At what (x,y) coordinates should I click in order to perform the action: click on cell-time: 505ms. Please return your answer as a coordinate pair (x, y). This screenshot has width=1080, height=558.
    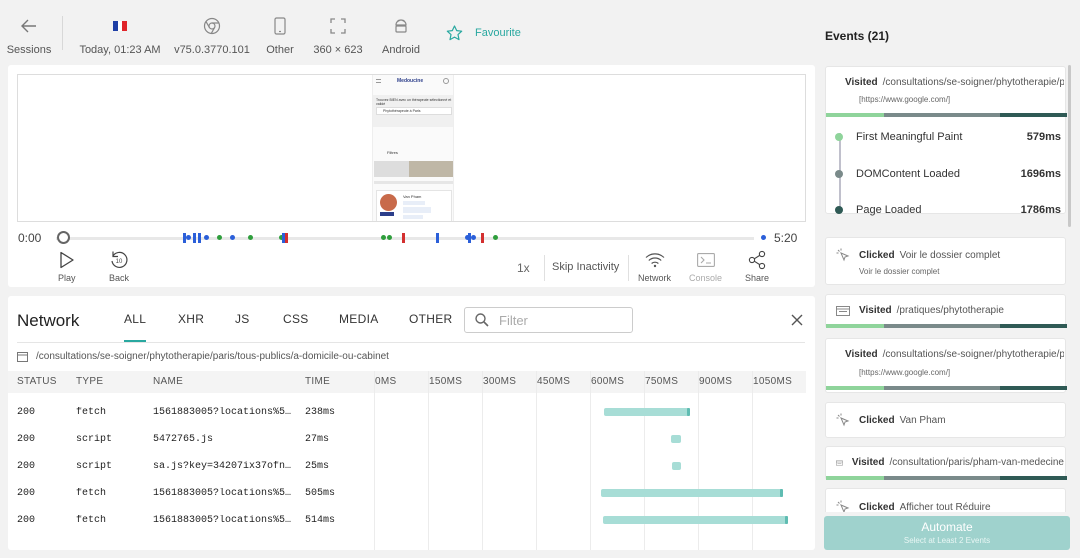
    Looking at the image, I should click on (320, 493).